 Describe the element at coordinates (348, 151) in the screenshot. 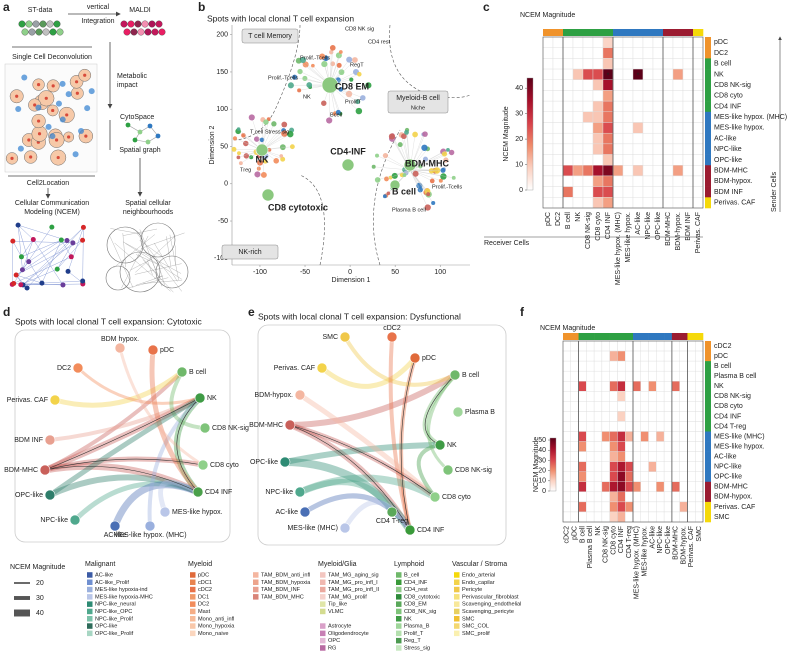

I see `annotation: CD4-INF` at that location.